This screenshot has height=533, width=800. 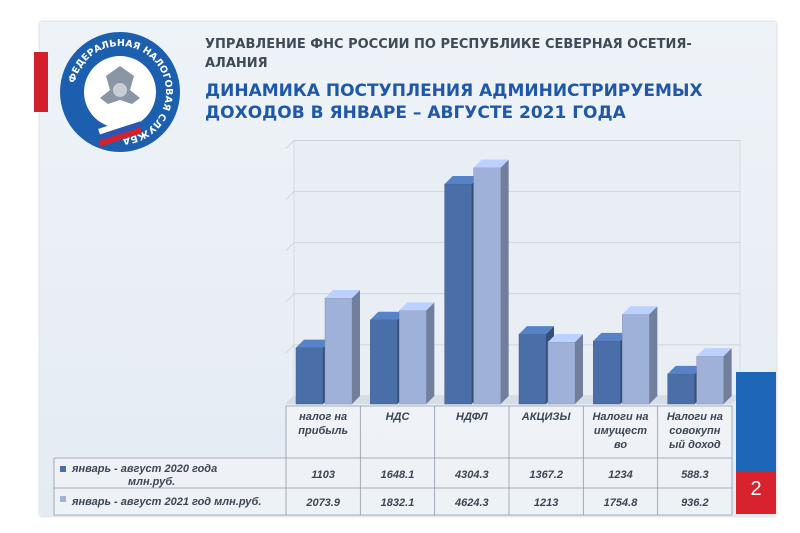 I want to click on red-accent-strip, so click(x=41, y=82).